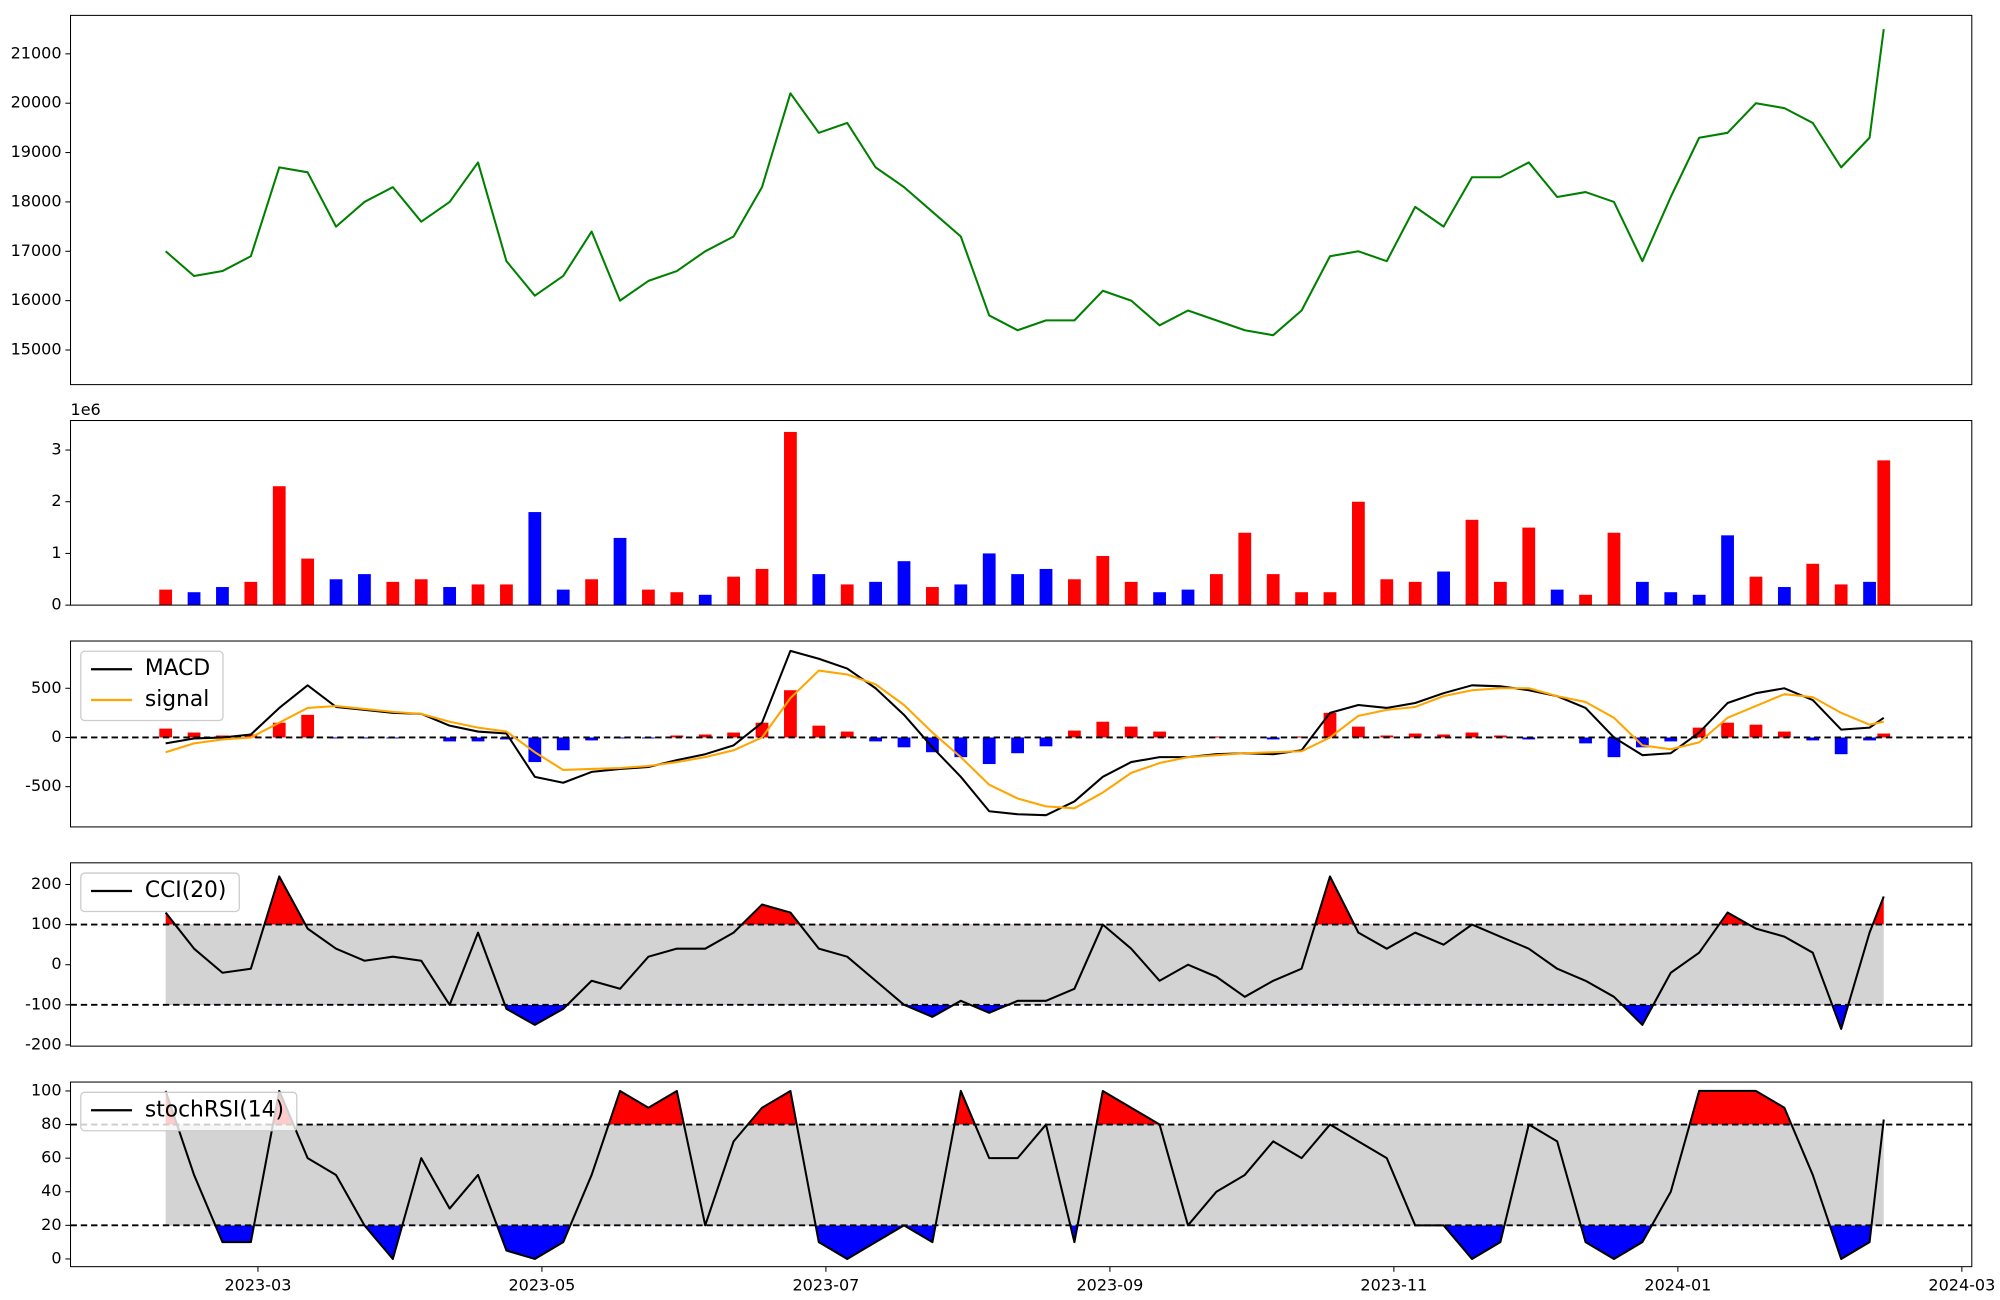  What do you see at coordinates (36, 52) in the screenshot?
I see `y-tick-label: 21000` at bounding box center [36, 52].